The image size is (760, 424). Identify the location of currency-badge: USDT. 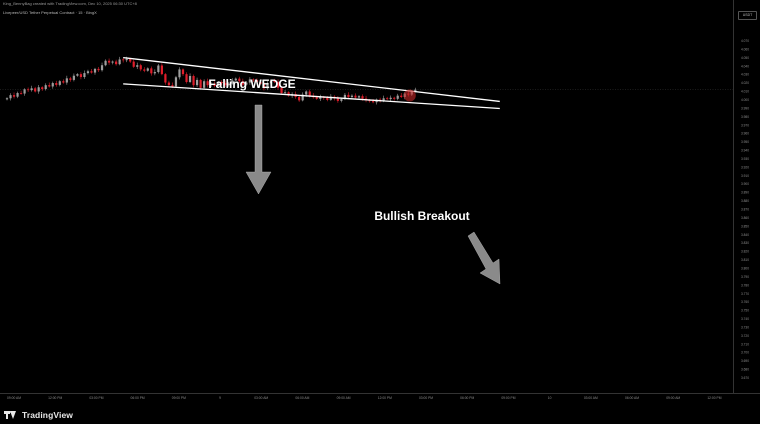
(747, 15).